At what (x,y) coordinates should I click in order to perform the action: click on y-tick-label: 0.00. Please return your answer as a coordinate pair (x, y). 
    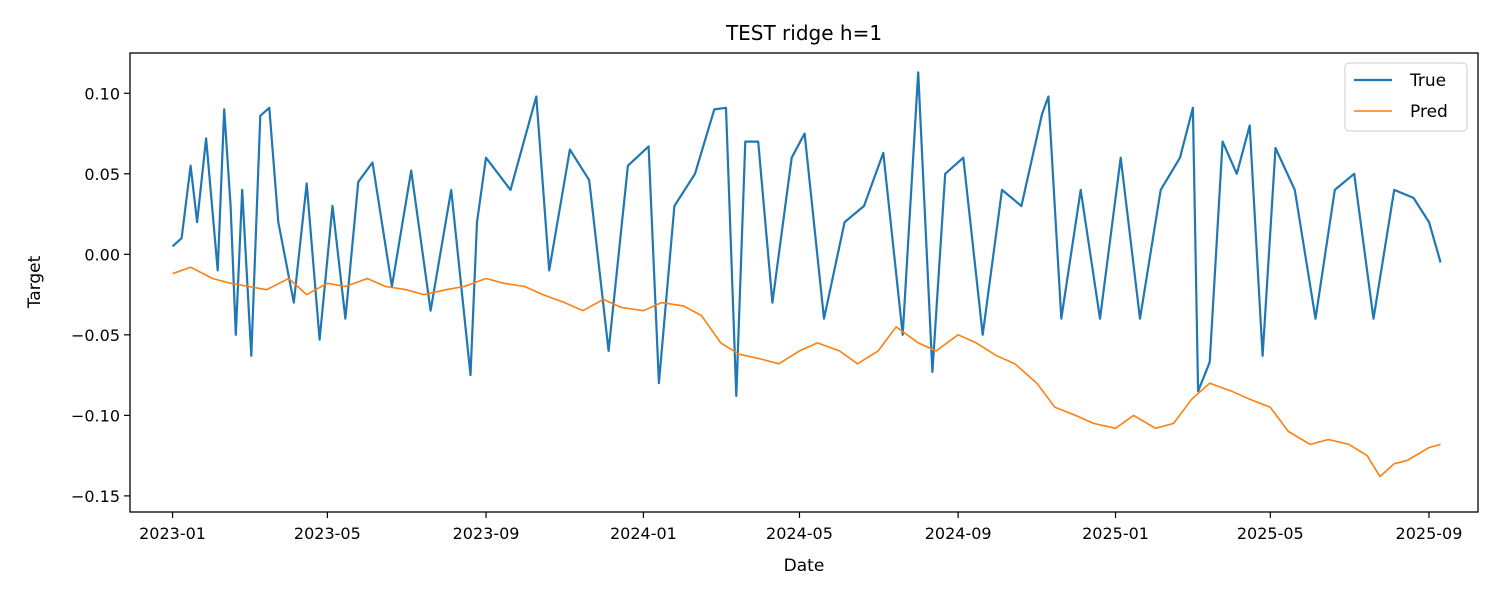
    Looking at the image, I should click on (102, 254).